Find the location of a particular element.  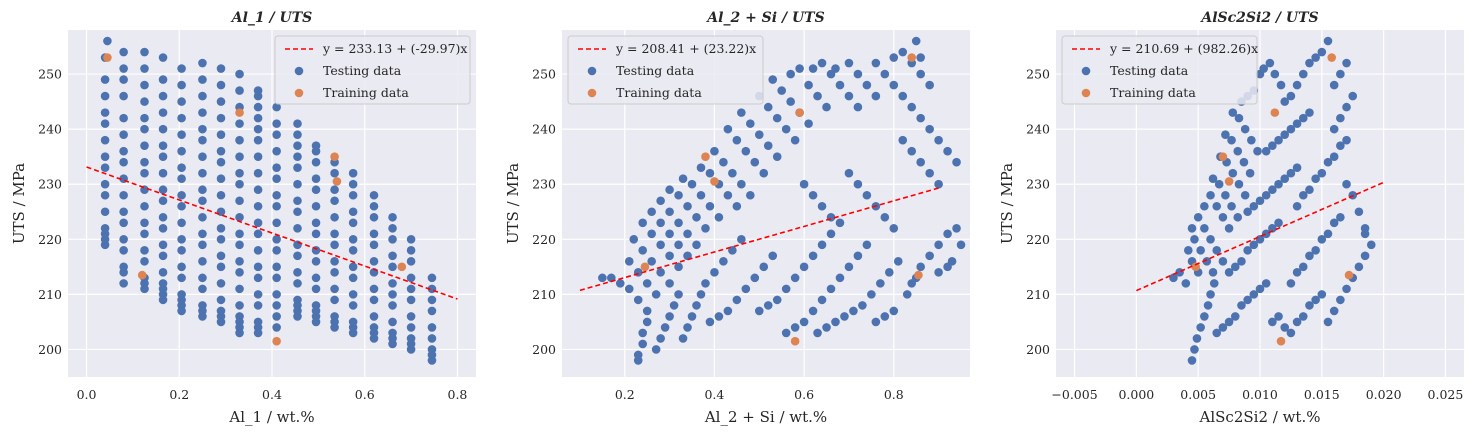

x-tick-label: 0.025 is located at coordinates (1446, 394).